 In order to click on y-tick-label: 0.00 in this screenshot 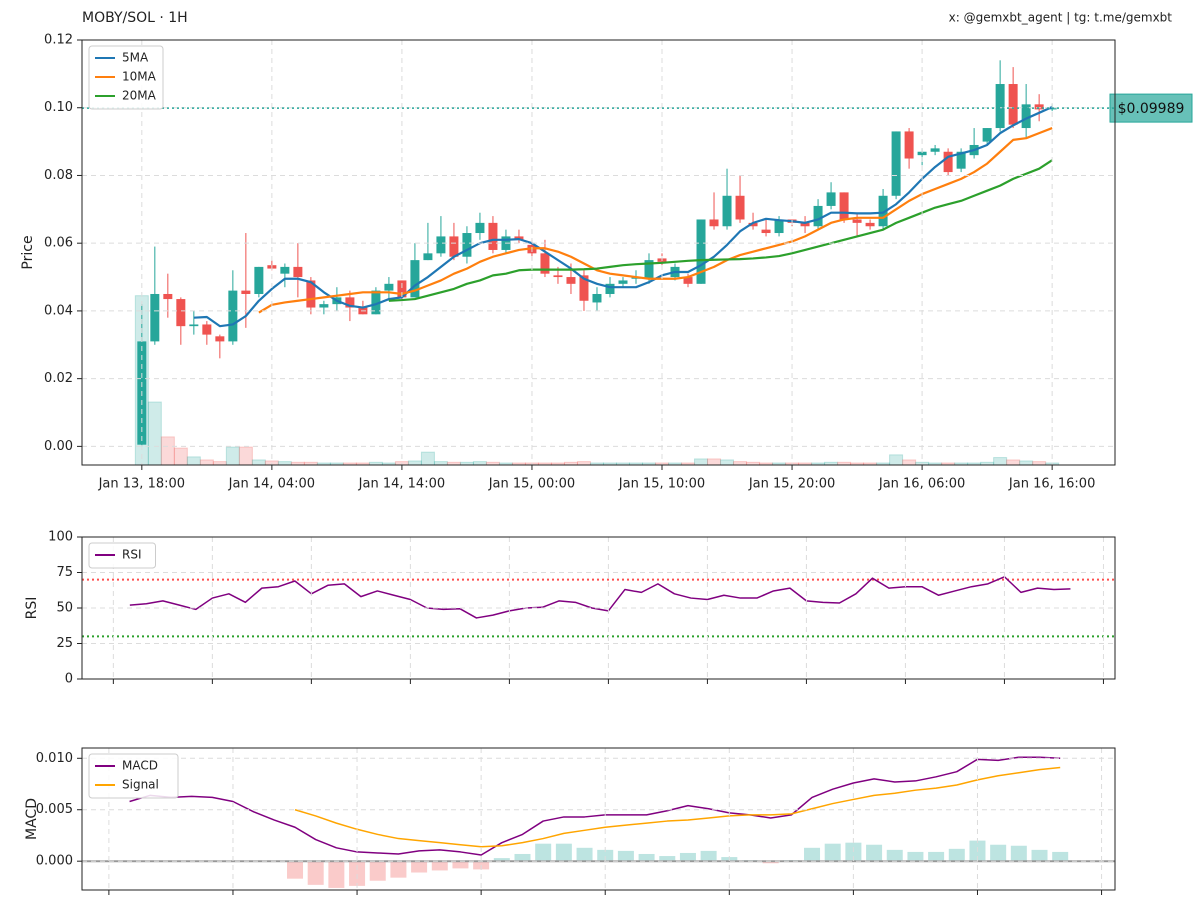, I will do `click(58, 446)`.